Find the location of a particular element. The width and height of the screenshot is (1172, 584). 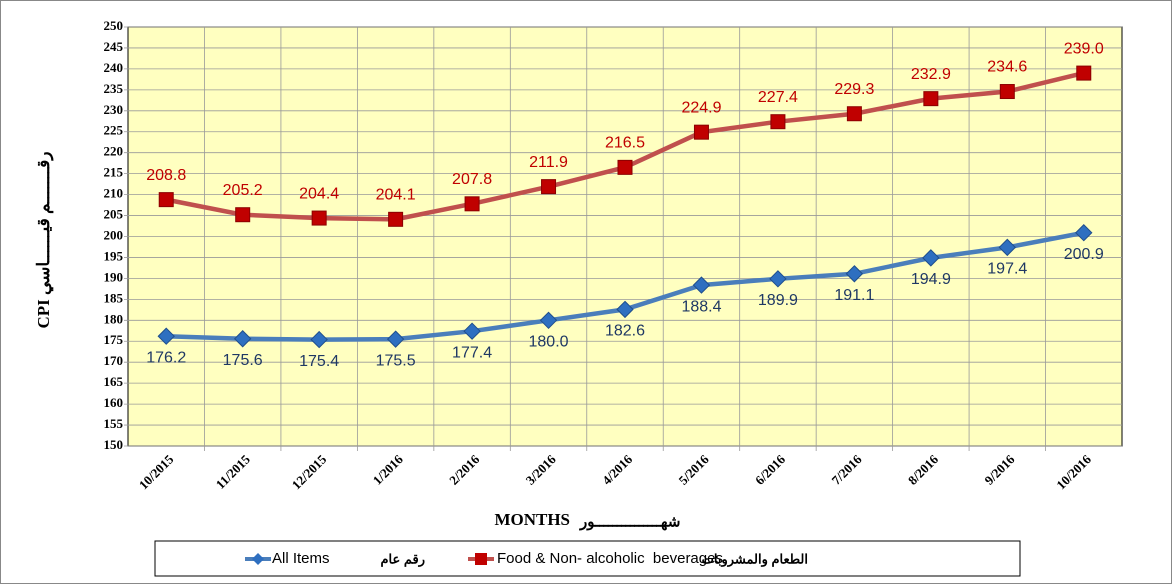

y-tick-label: 185 is located at coordinates (114, 297).